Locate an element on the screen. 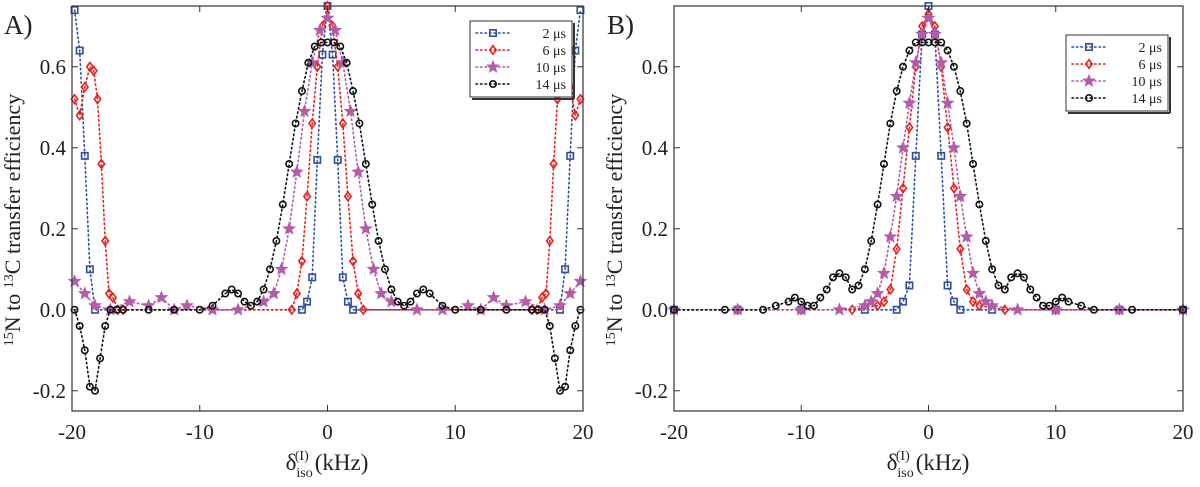 This screenshot has height=487, width=1200. x-axis-label: δiso (I) (kHz) is located at coordinates (327, 465).